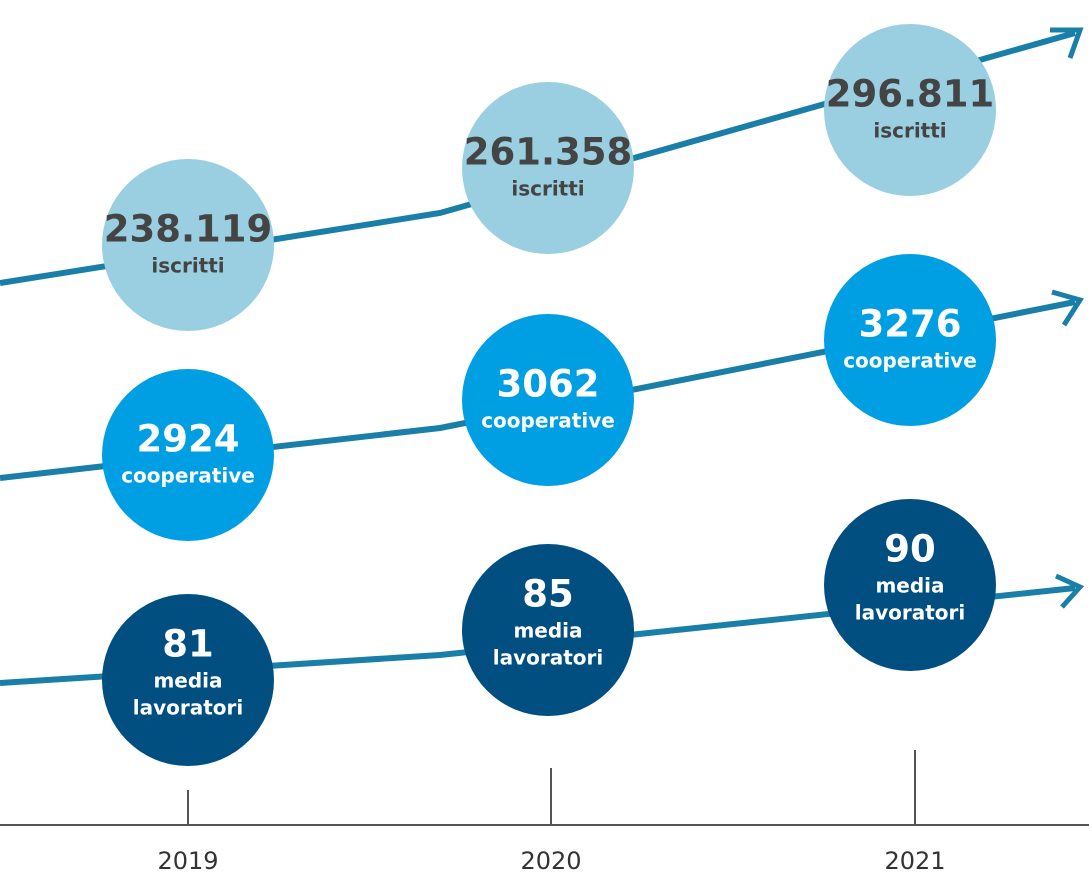 Image resolution: width=1089 pixels, height=888 pixels. I want to click on year-label: 2020, so click(550, 861).